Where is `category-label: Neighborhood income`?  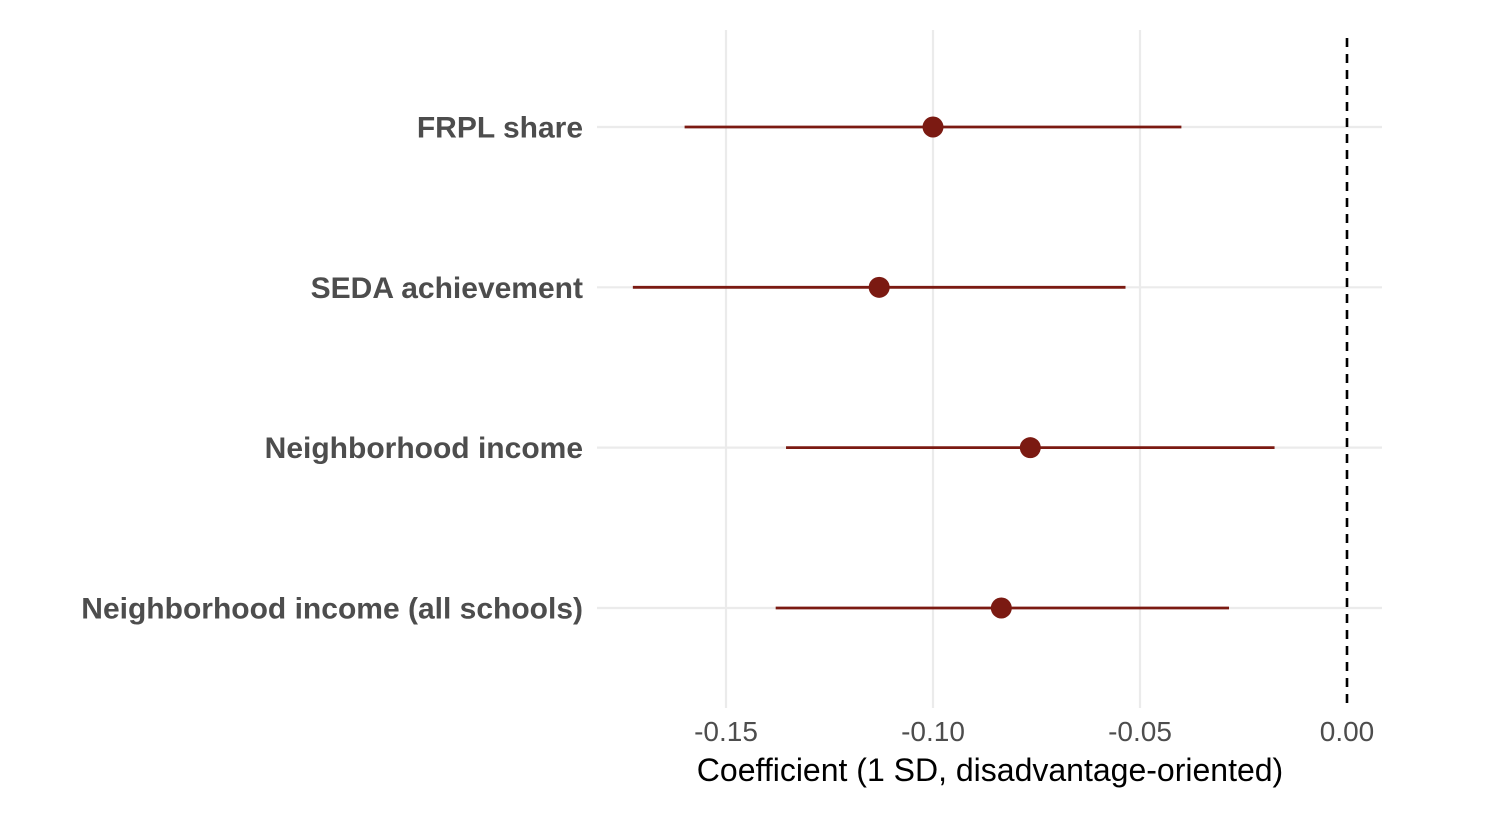 category-label: Neighborhood income is located at coordinates (424, 448).